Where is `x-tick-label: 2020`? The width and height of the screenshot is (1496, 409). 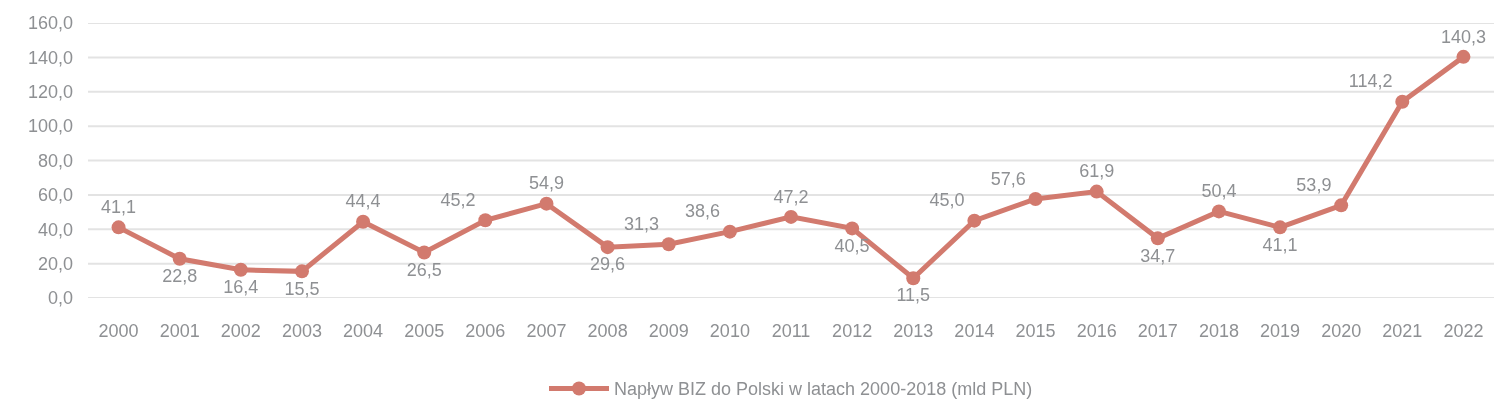 x-tick-label: 2020 is located at coordinates (1341, 331).